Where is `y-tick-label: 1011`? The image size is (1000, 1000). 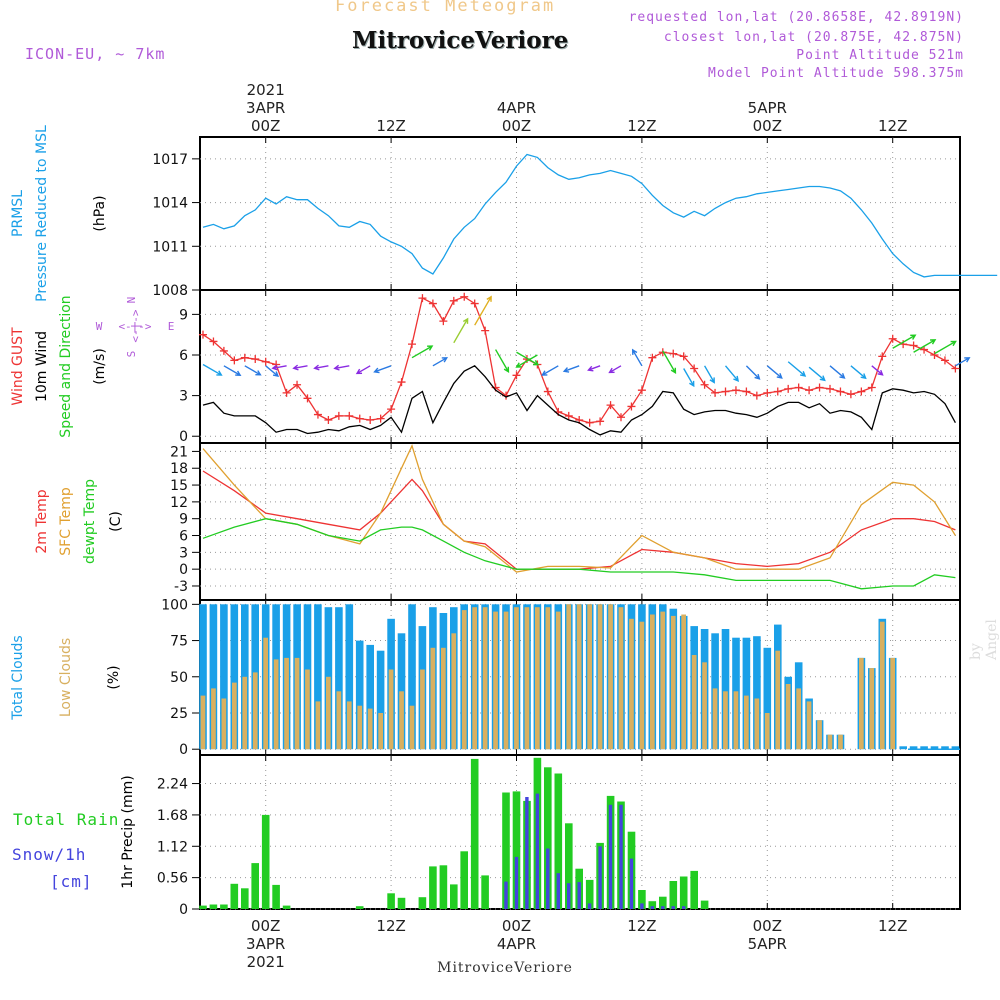
y-tick-label: 1011 is located at coordinates (170, 247).